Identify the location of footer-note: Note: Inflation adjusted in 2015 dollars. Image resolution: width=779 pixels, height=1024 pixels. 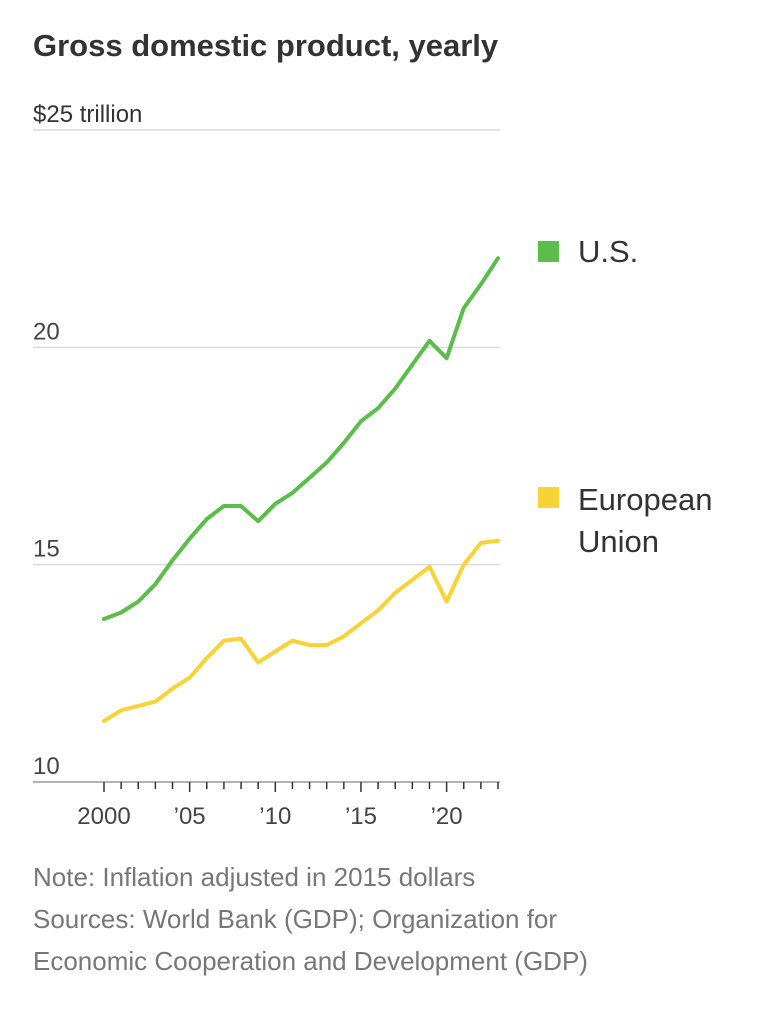
(254, 877).